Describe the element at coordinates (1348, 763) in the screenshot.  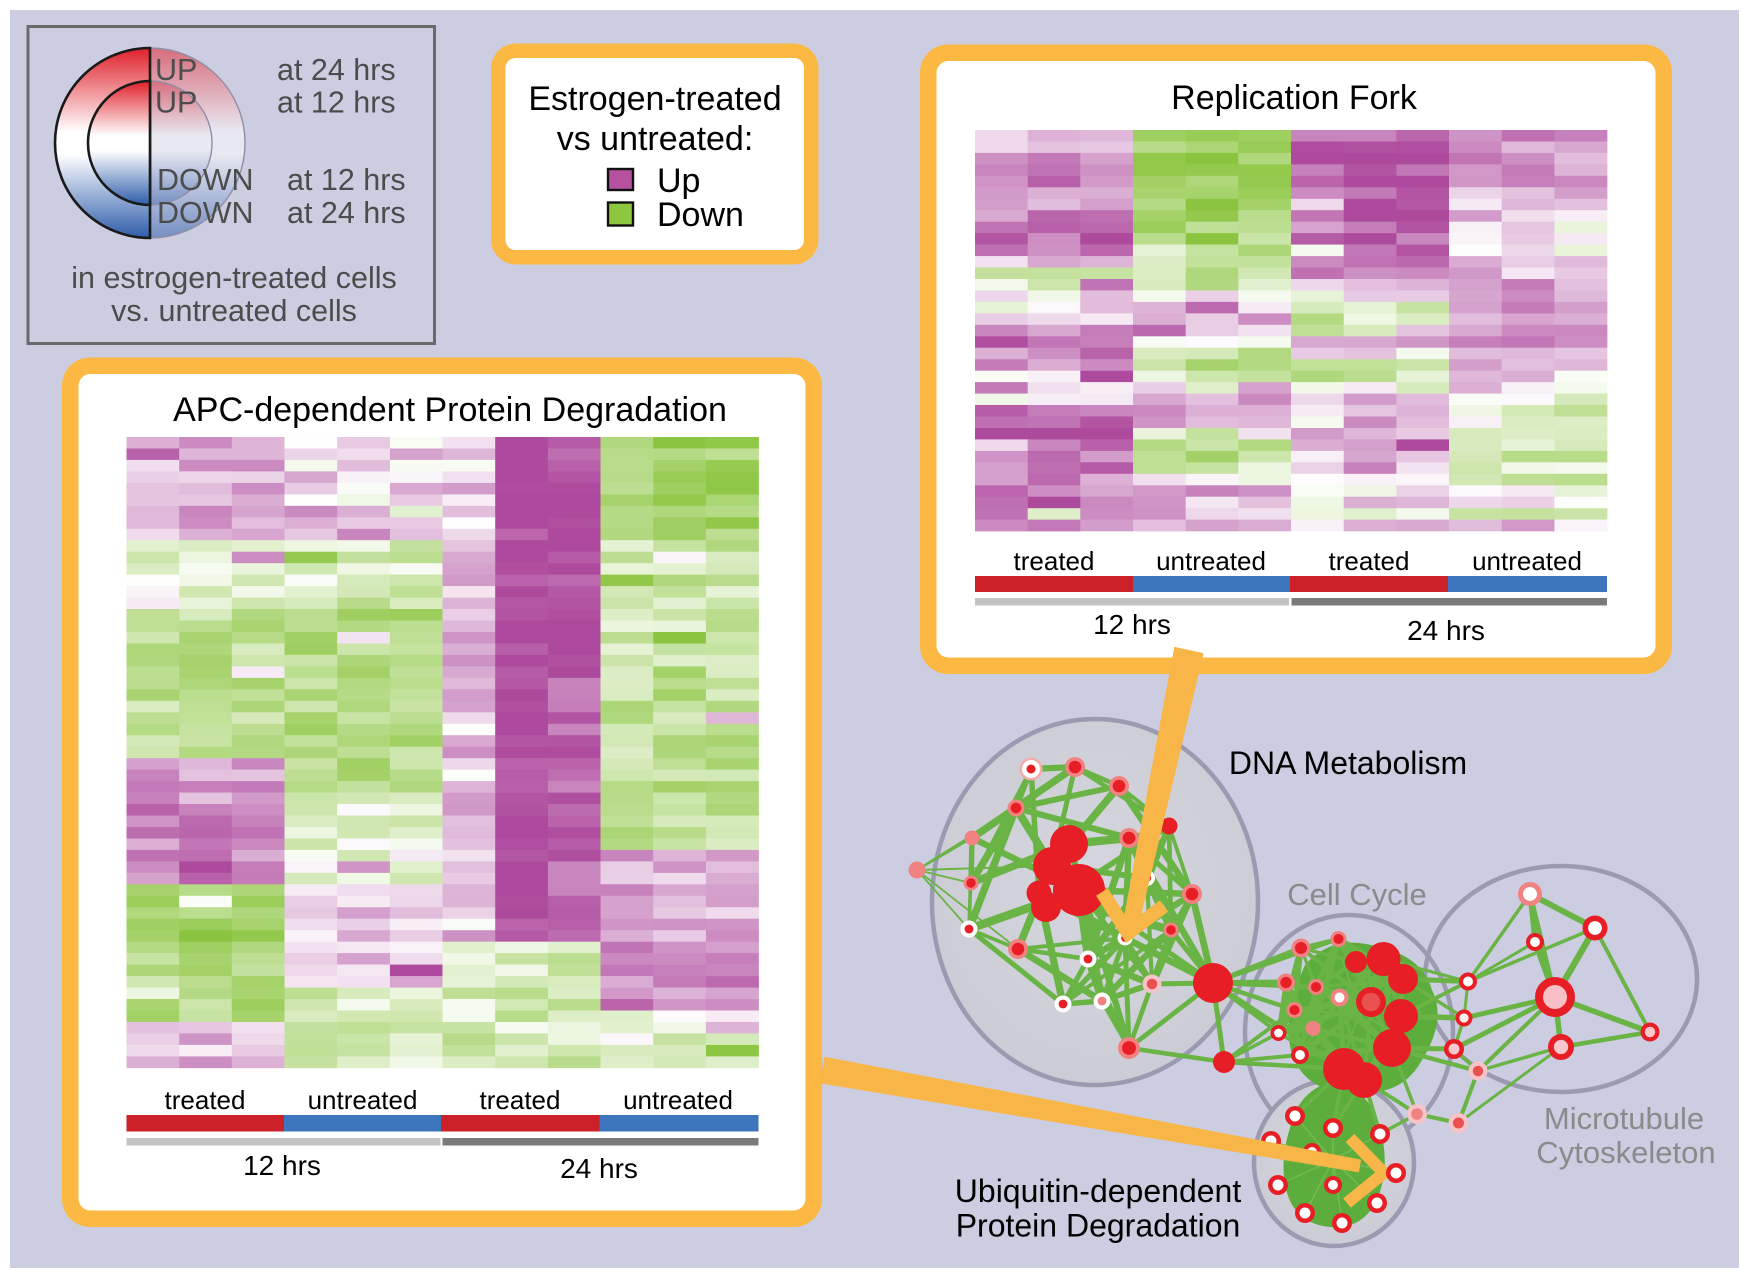
I see `svg-text: DNA Metabolism` at that location.